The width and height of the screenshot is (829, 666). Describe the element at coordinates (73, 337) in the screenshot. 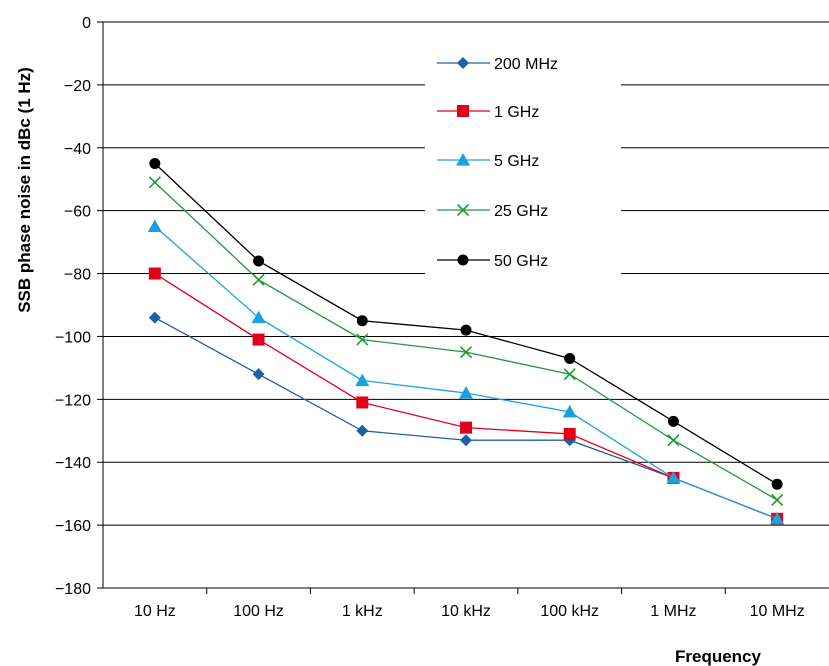

I see `y-tick-label: −100` at that location.